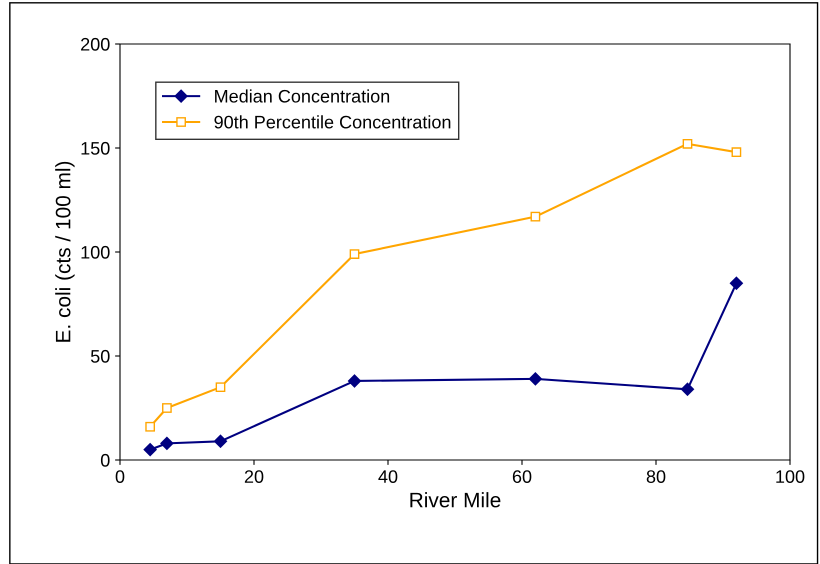  Describe the element at coordinates (120, 476) in the screenshot. I see `x-tick-label: 0` at that location.